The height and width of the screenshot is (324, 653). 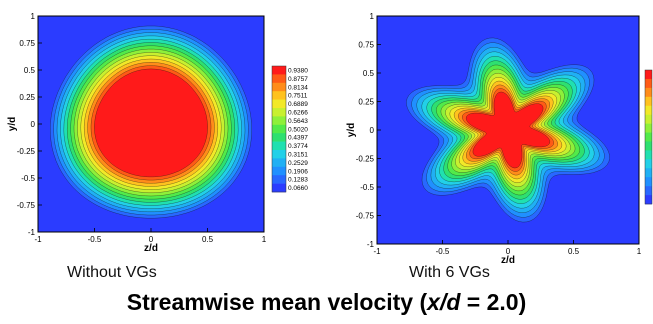 What do you see at coordinates (444, 302) in the screenshot?
I see `figure-title-variable: x/d` at bounding box center [444, 302].